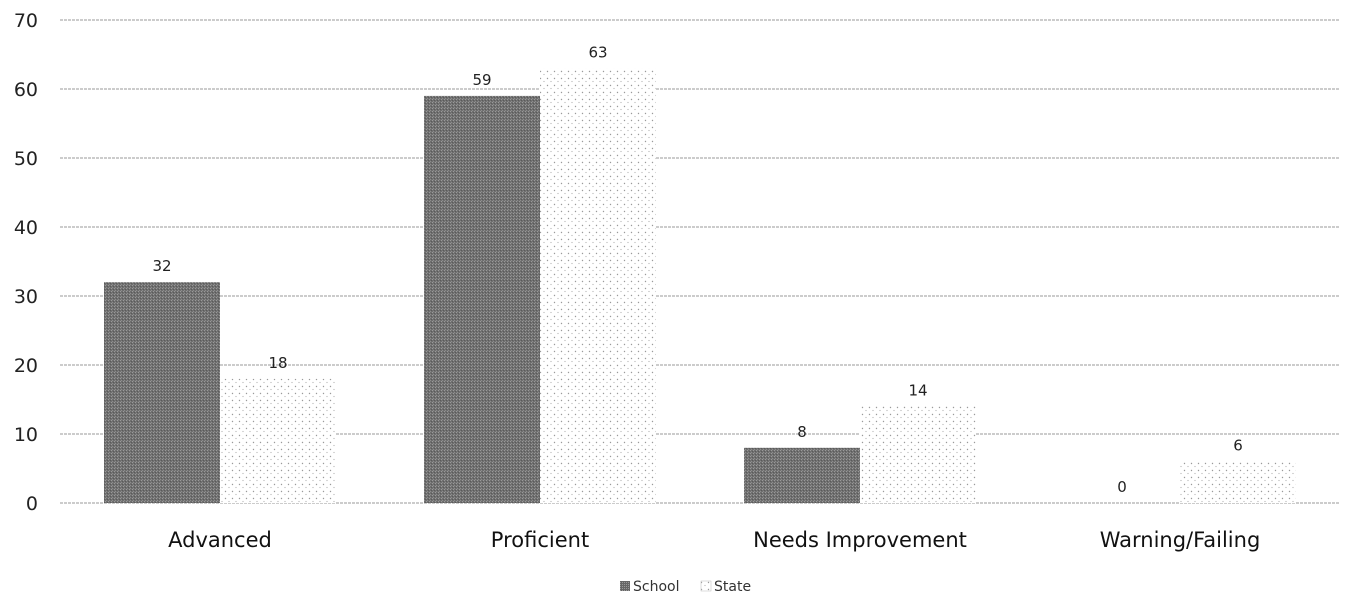 The image size is (1345, 603). Describe the element at coordinates (706, 586) in the screenshot. I see `legend-swatch-state` at that location.